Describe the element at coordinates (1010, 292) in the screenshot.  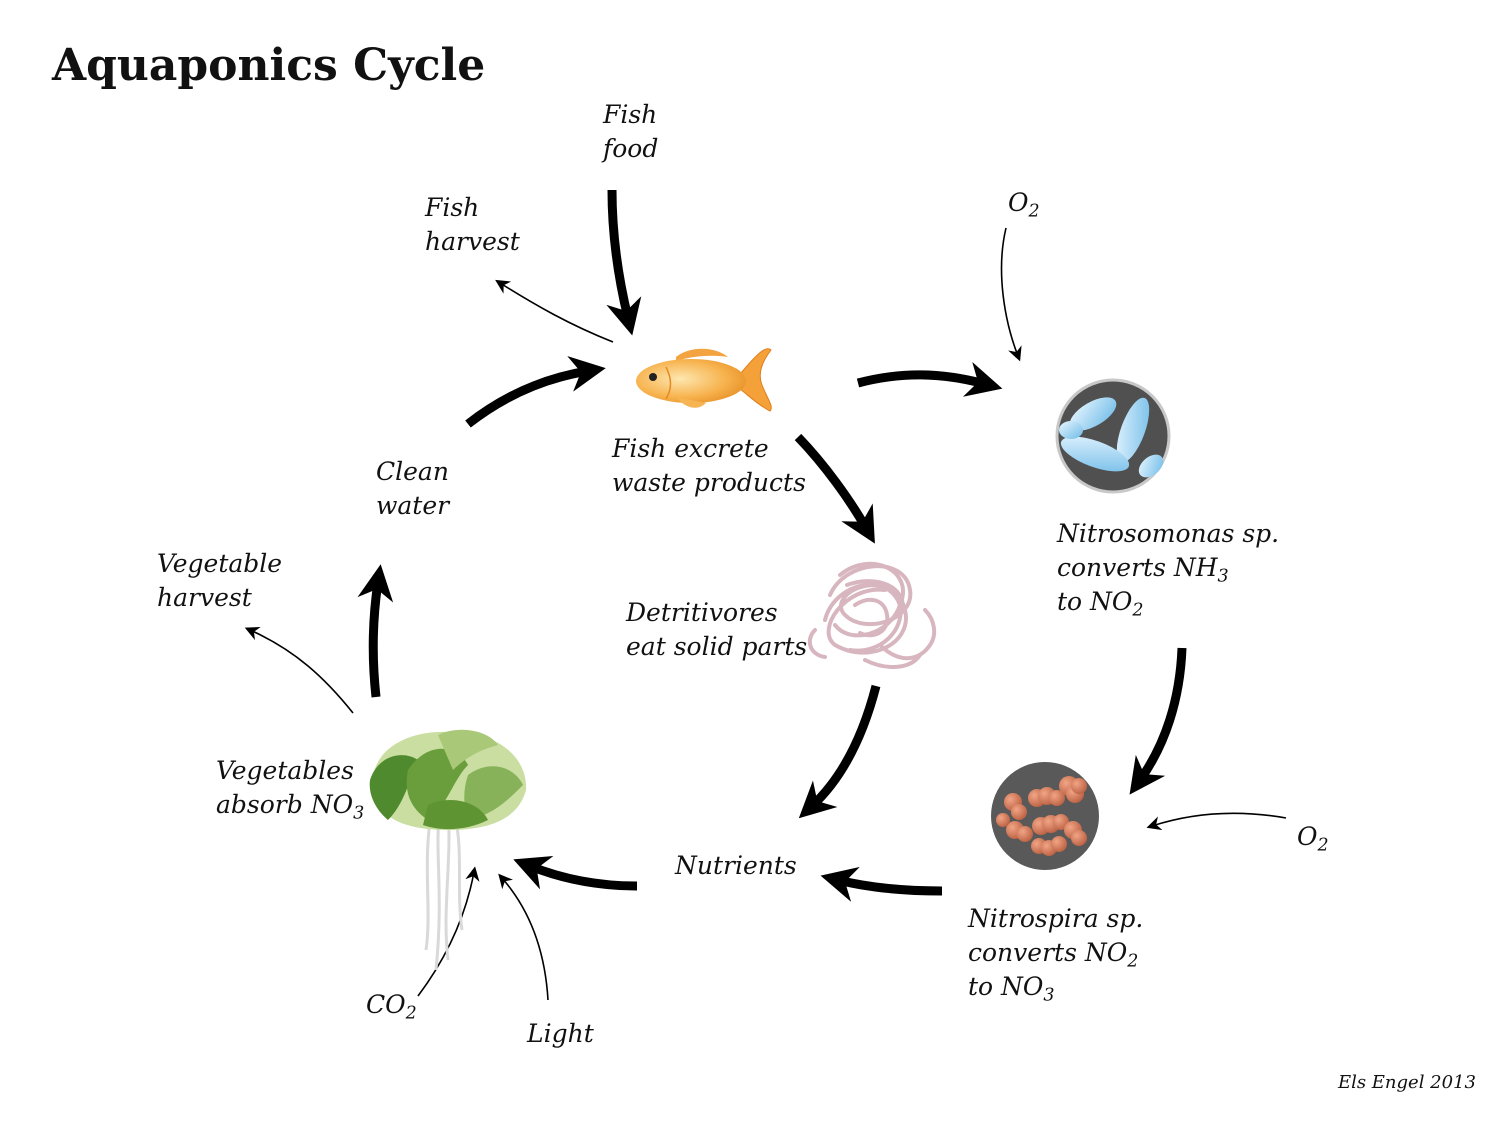
I see `arrow-o2-to-nitrosomonas` at that location.